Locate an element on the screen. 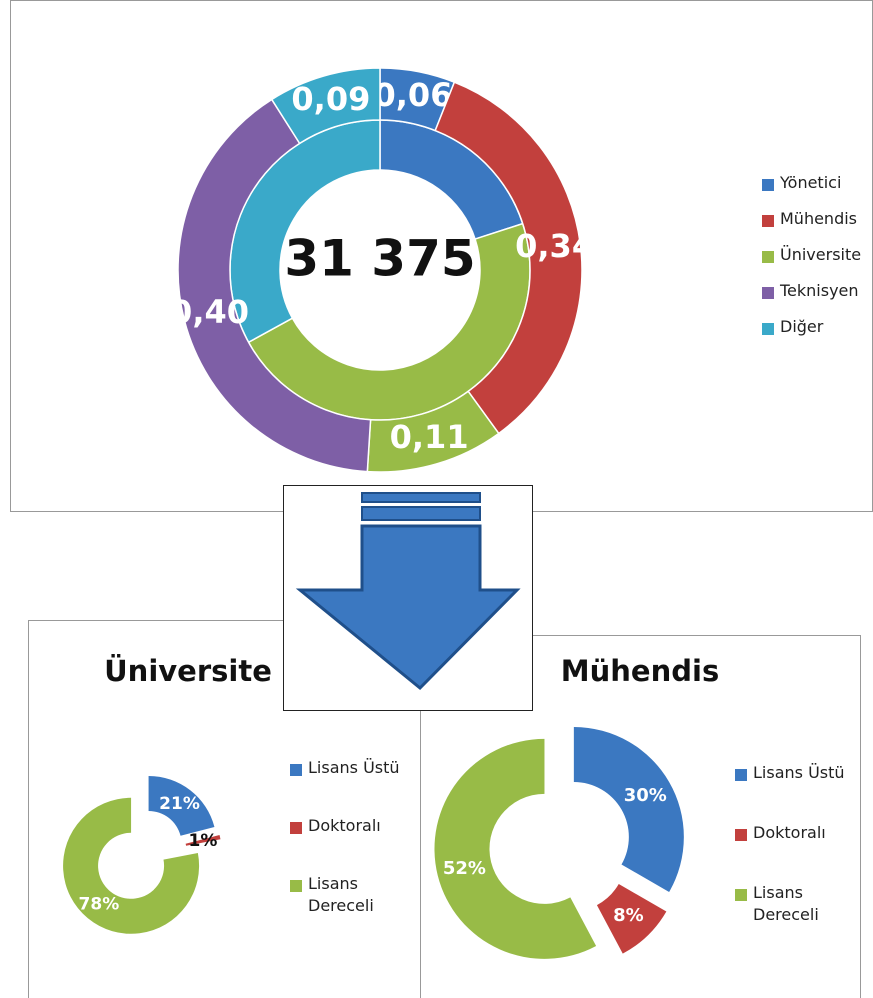 This screenshot has height=998, width=873. data-label: 0,06 is located at coordinates (413, 95).